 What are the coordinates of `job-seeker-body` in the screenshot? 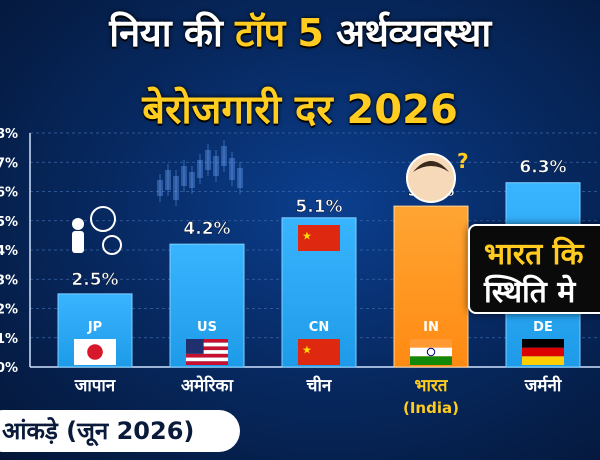 It's located at (78, 242).